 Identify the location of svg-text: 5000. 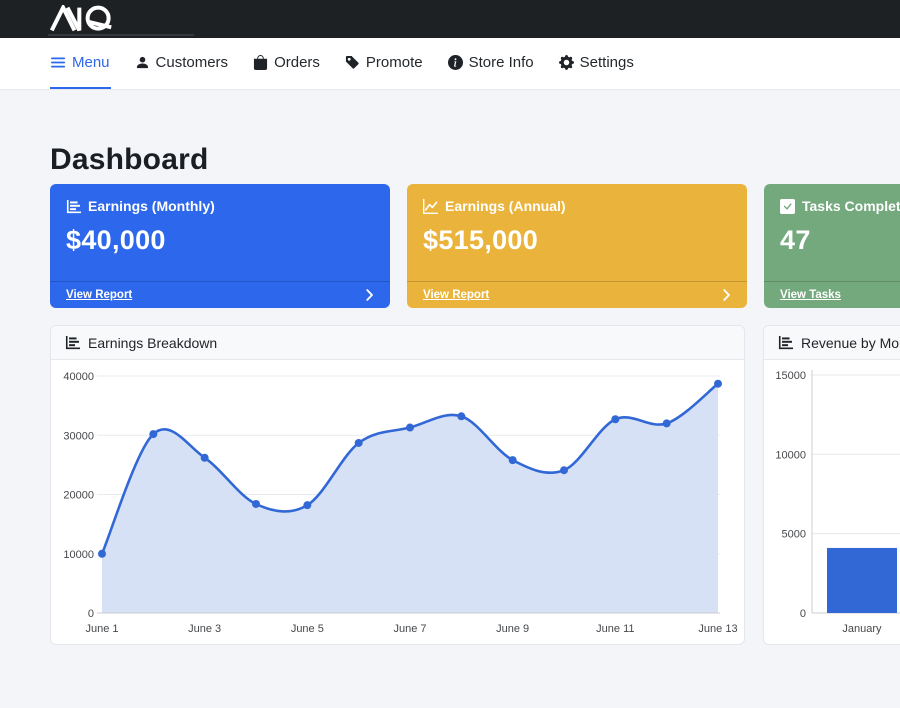
(794, 535).